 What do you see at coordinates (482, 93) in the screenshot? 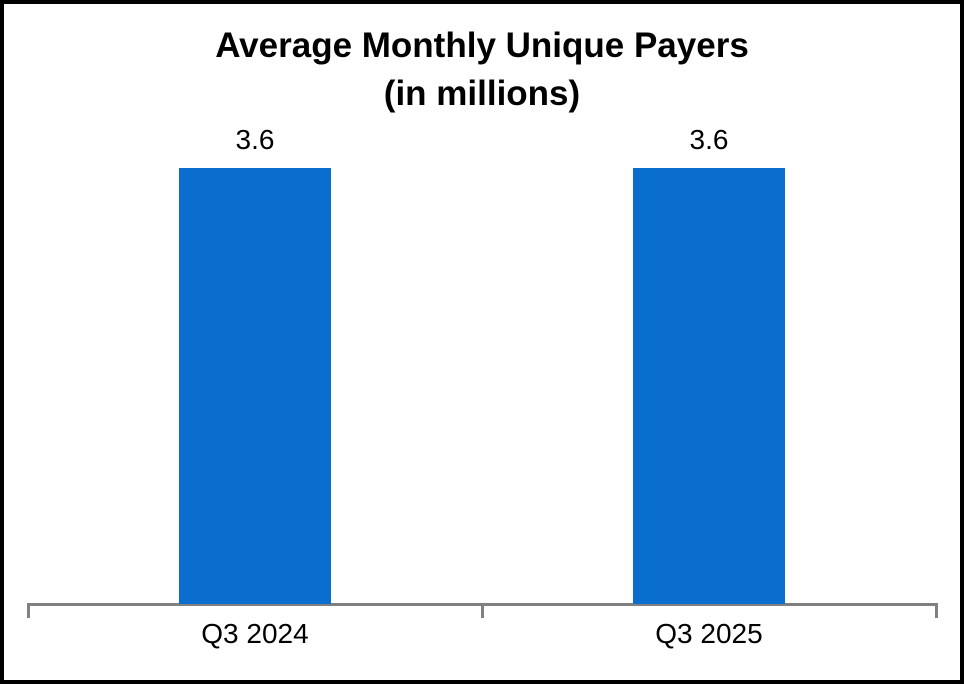
I see `chart-title-line2: (in millions)` at bounding box center [482, 93].